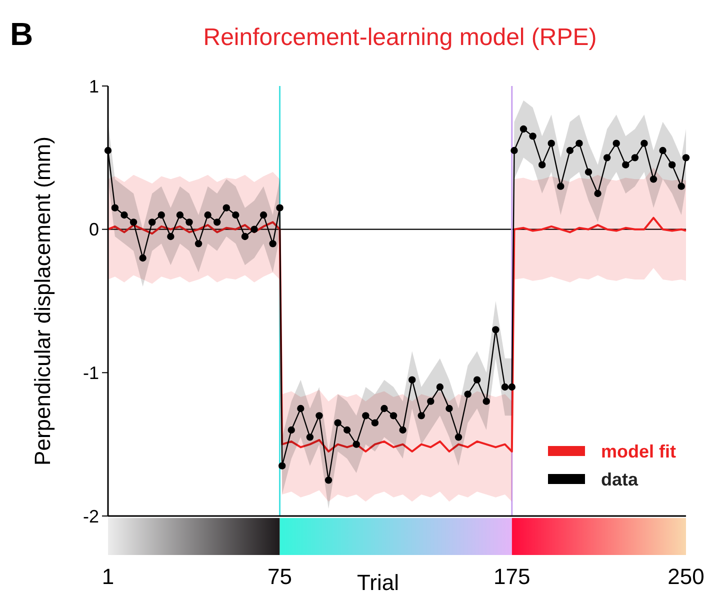 This screenshot has height=592, width=705. I want to click on legend-label: model fit, so click(638, 451).